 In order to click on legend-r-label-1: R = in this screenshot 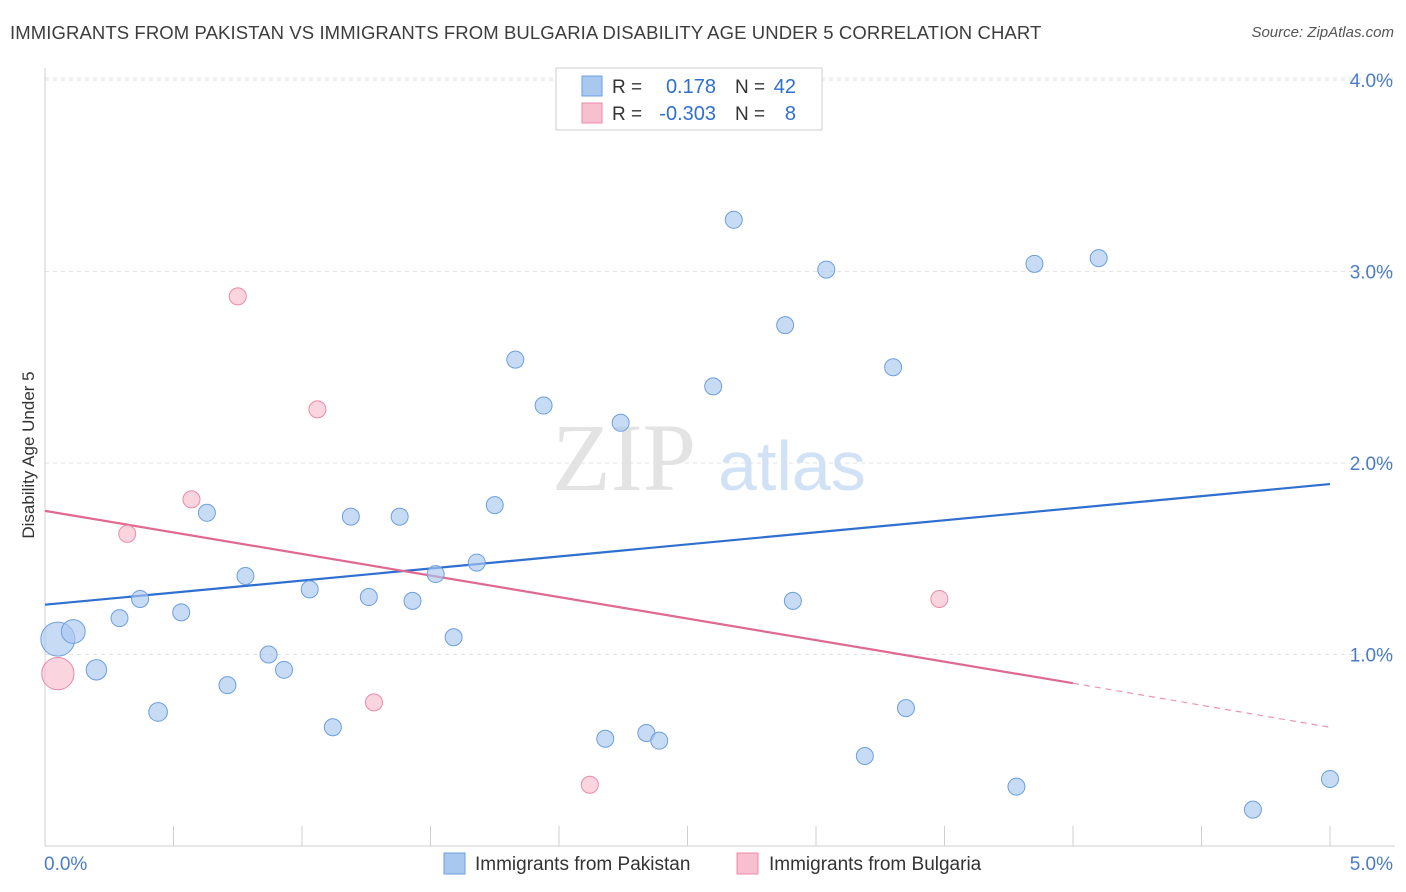, I will do `click(627, 87)`.